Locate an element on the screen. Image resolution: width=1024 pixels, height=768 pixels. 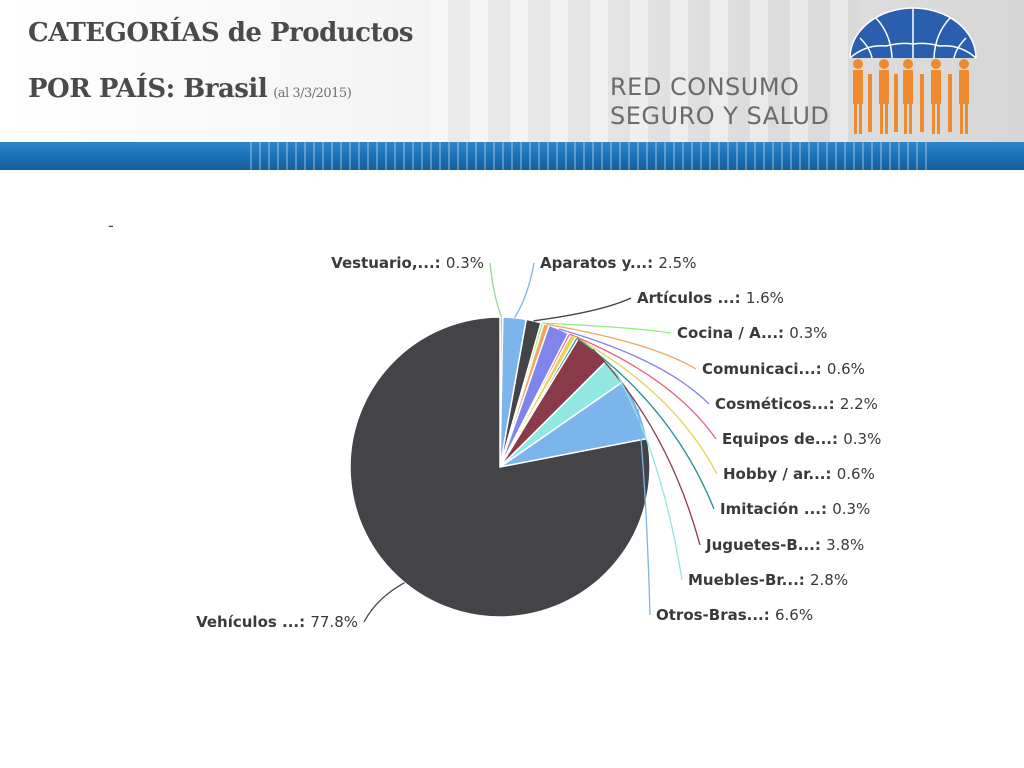
pie-slice-label: Hobby / ar...: 0.6% is located at coordinates (799, 474).